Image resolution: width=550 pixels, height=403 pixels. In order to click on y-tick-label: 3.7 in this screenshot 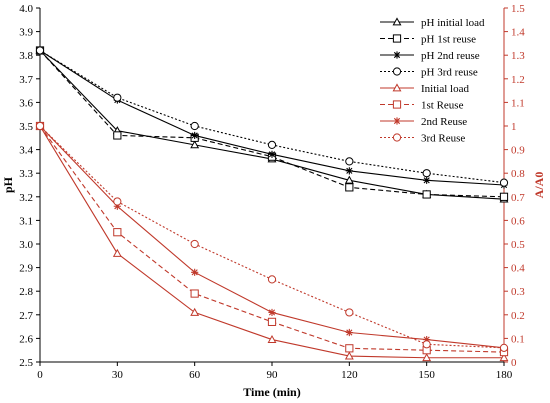, I will do `click(26, 80)`.